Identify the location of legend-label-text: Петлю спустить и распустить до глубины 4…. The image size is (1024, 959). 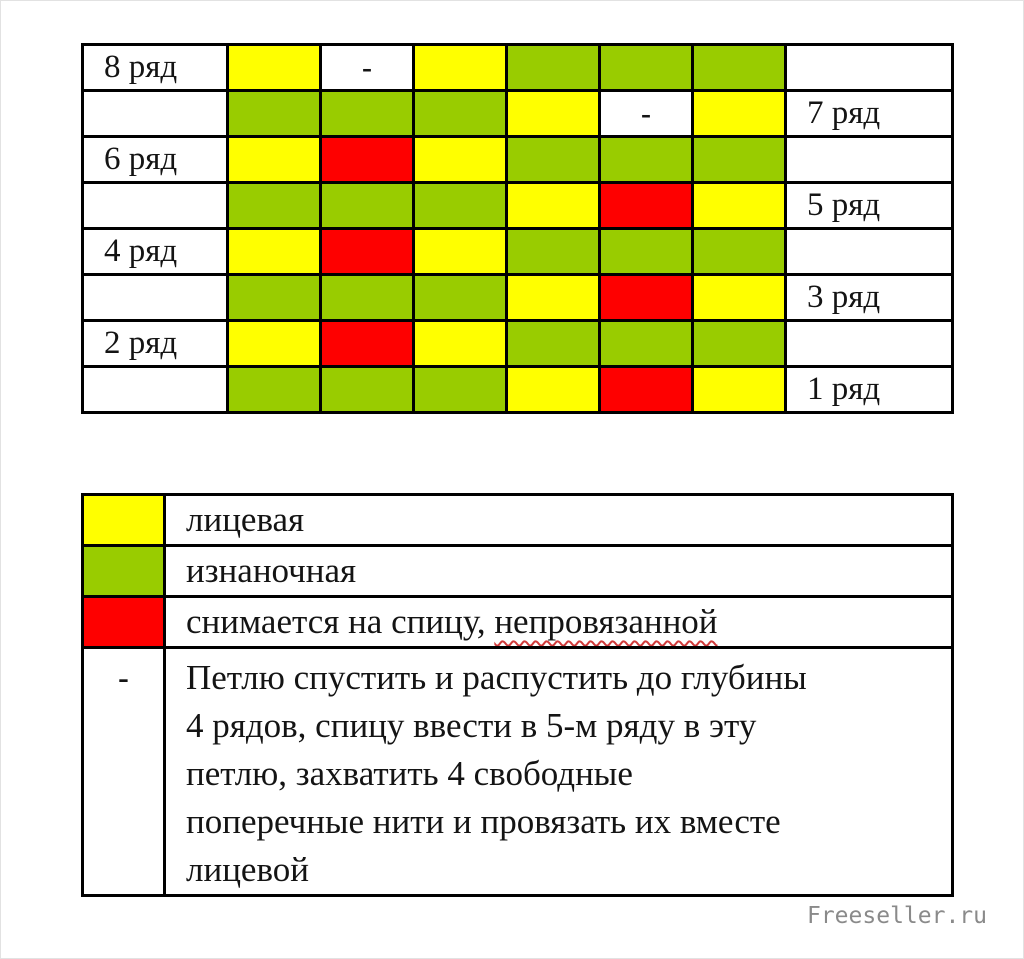
(496, 773).